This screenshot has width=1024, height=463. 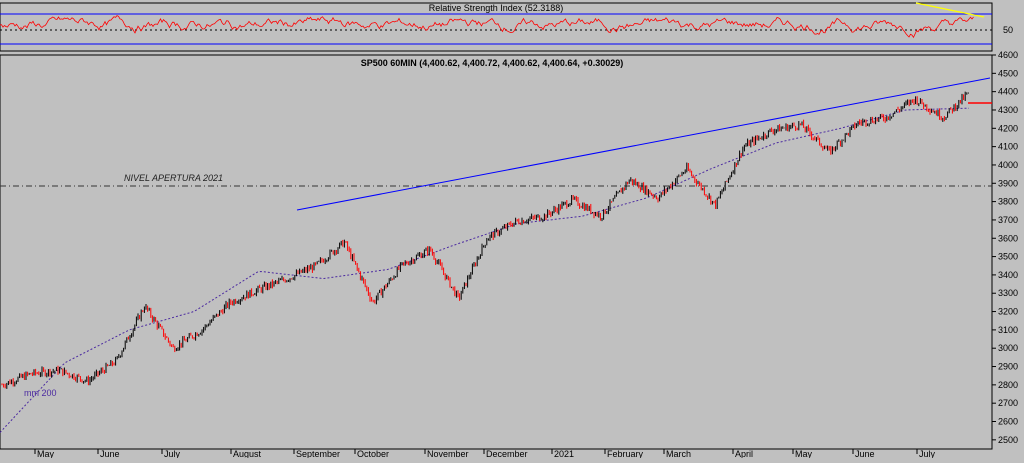 I want to click on price-xtick-label: February, so click(x=625, y=453).